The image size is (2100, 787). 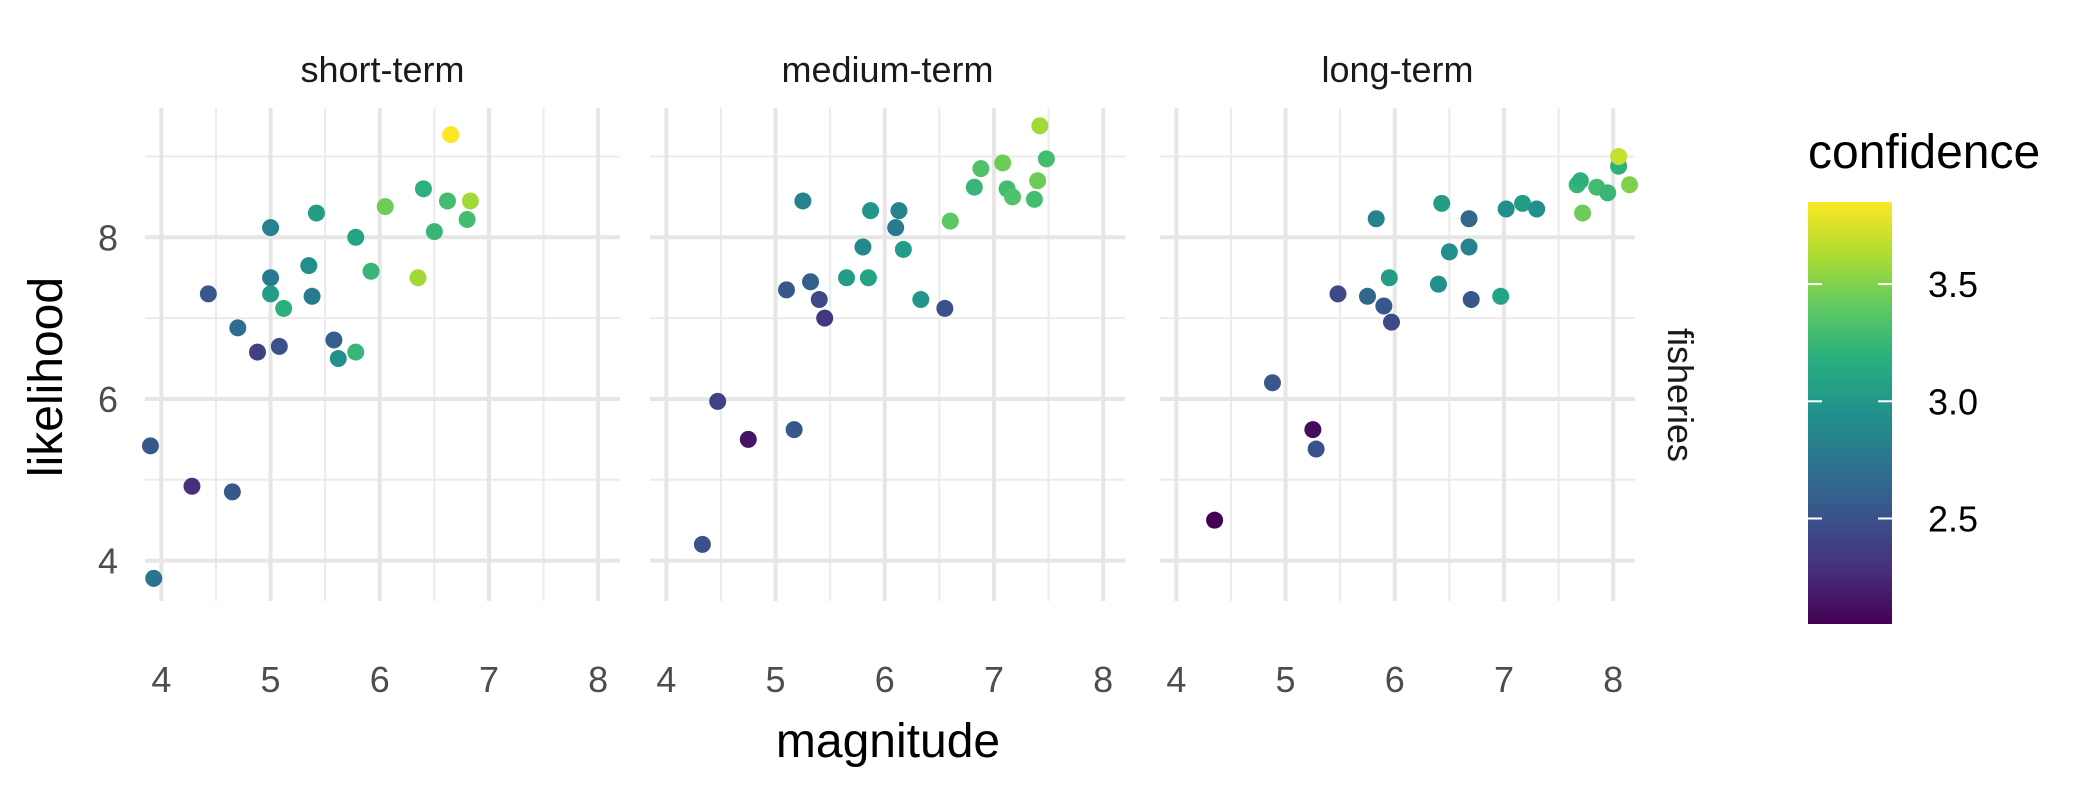 I want to click on panel-title: long-term, so click(x=1397, y=69).